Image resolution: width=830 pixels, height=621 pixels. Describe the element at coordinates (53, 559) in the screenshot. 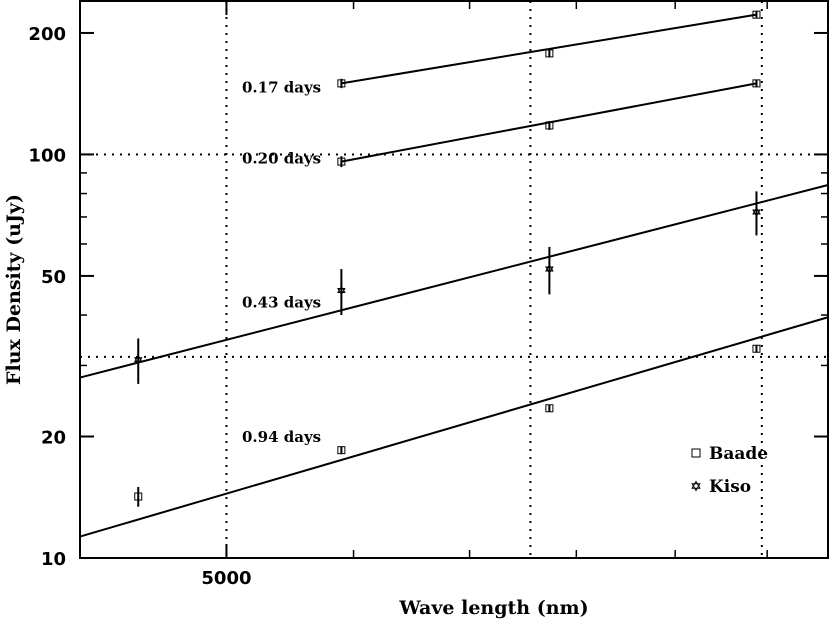

I see `y-tick-label: 10` at that location.